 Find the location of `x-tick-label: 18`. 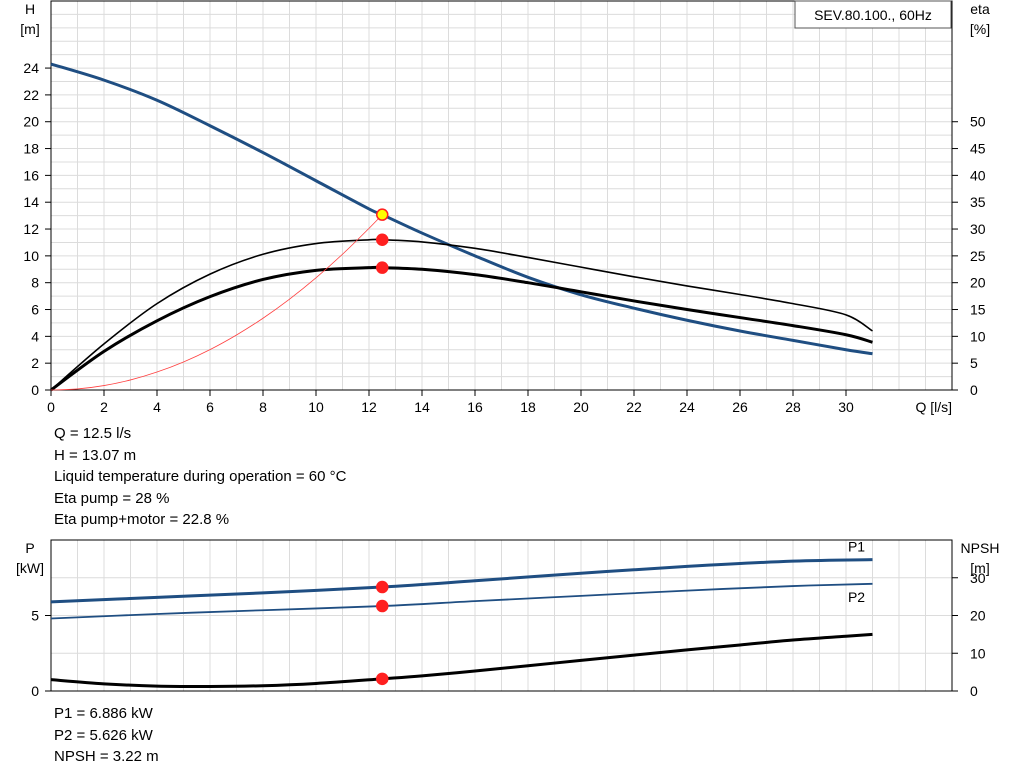

x-tick-label: 18 is located at coordinates (528, 407).